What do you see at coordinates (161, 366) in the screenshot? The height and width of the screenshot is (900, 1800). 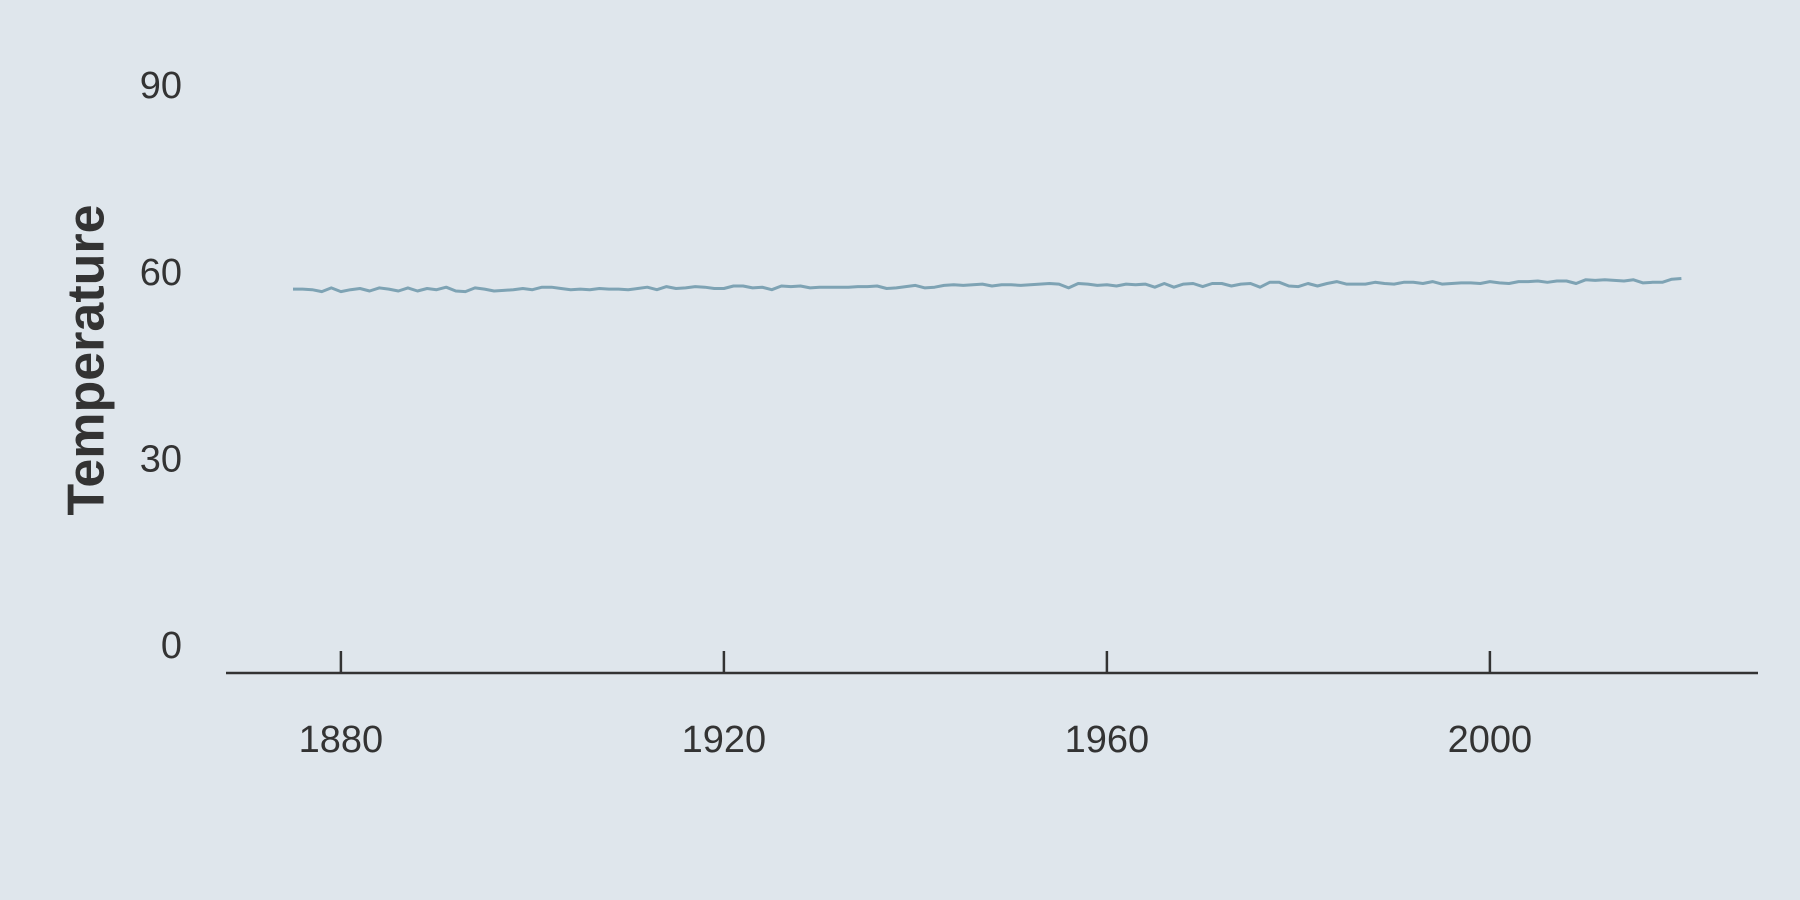 I see `y-axis-ticks: 0 30 60 90` at bounding box center [161, 366].